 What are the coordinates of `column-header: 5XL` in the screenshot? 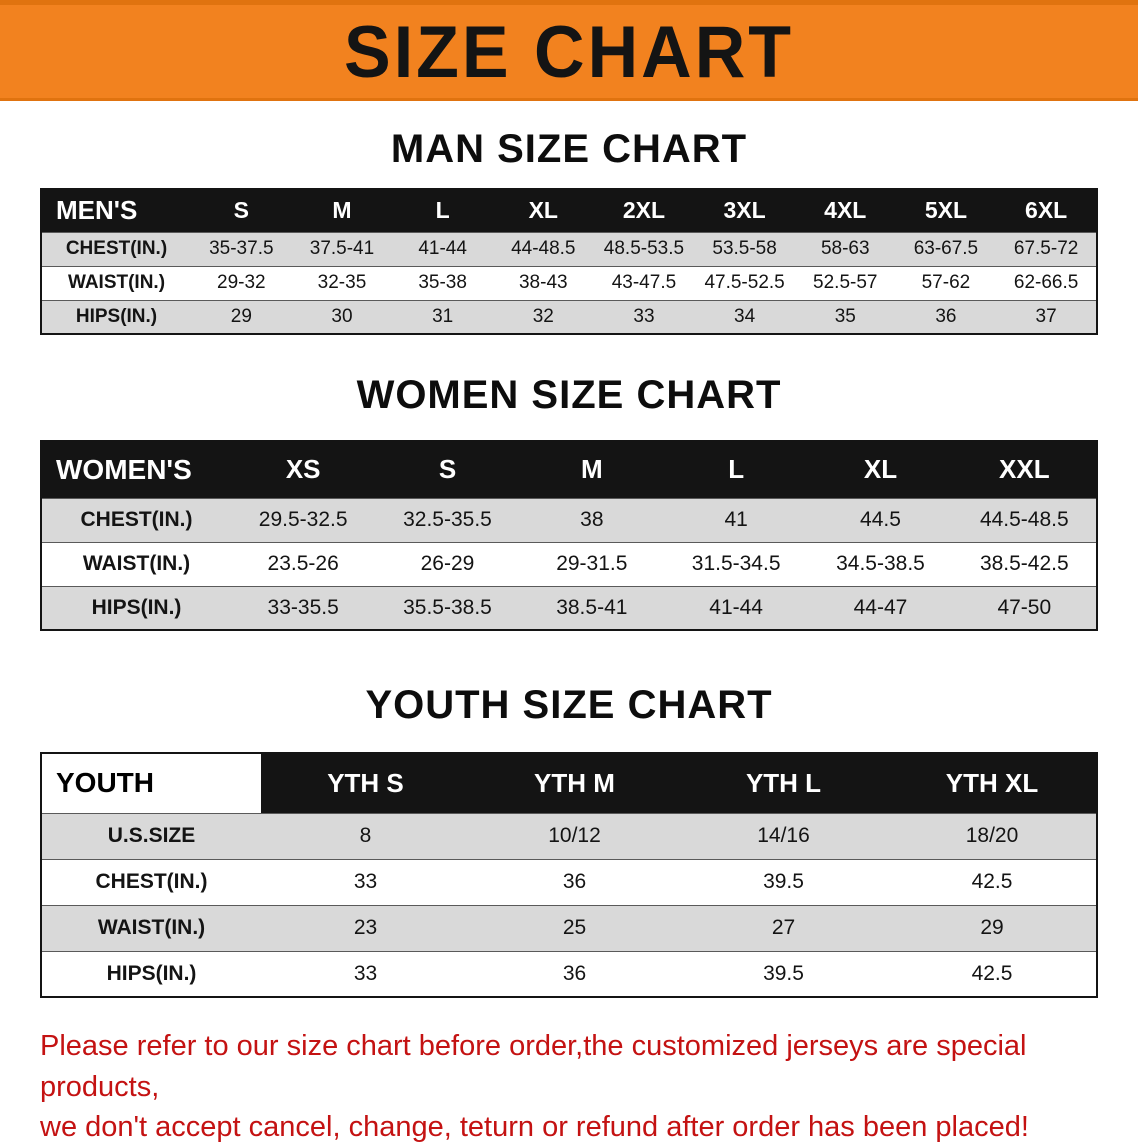 It's located at (946, 210).